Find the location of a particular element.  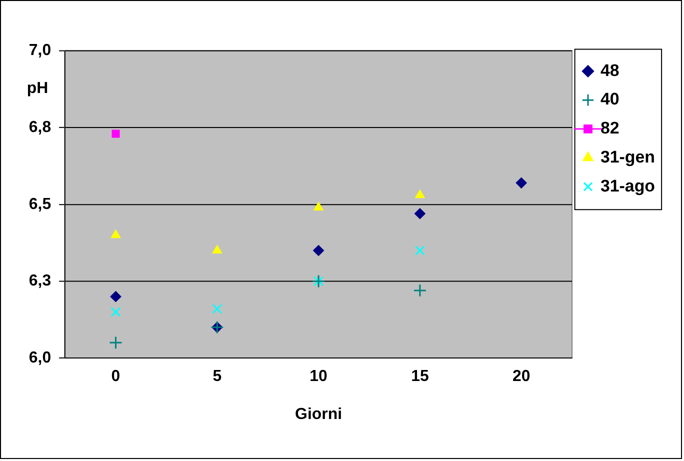

y-tick-label: 6,8 is located at coordinates (40, 127).